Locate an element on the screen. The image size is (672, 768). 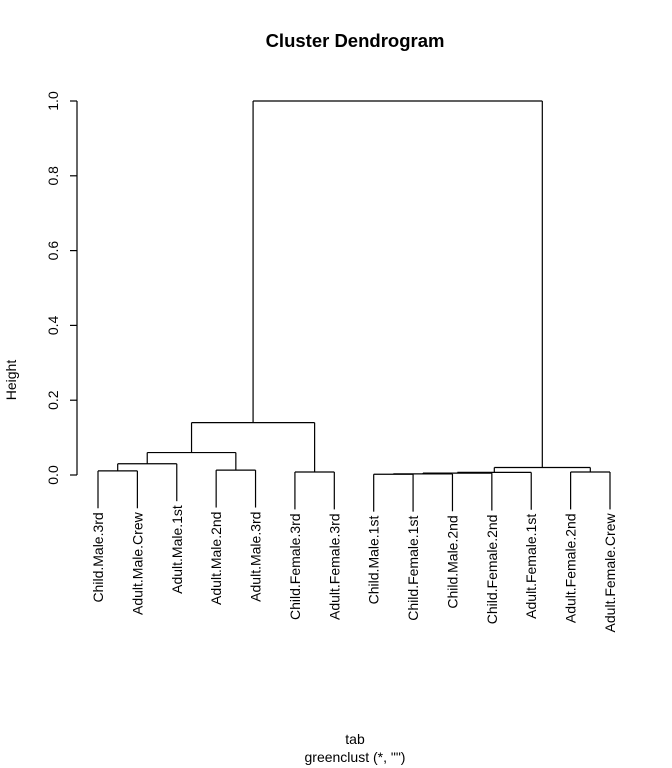
y-axis: 0.0 0.2 0.4 0.6 0.8 1.0 is located at coordinates (61, 288).